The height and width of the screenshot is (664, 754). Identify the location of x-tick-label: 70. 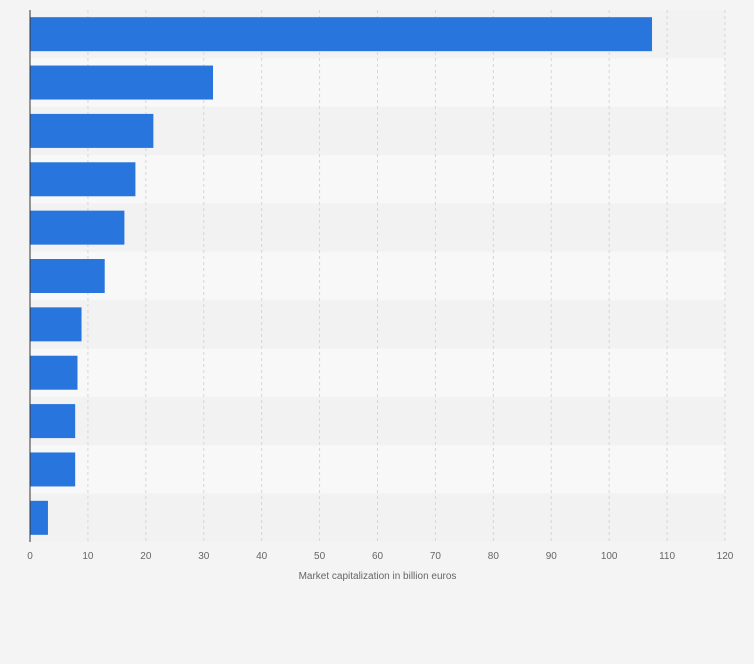
(436, 556).